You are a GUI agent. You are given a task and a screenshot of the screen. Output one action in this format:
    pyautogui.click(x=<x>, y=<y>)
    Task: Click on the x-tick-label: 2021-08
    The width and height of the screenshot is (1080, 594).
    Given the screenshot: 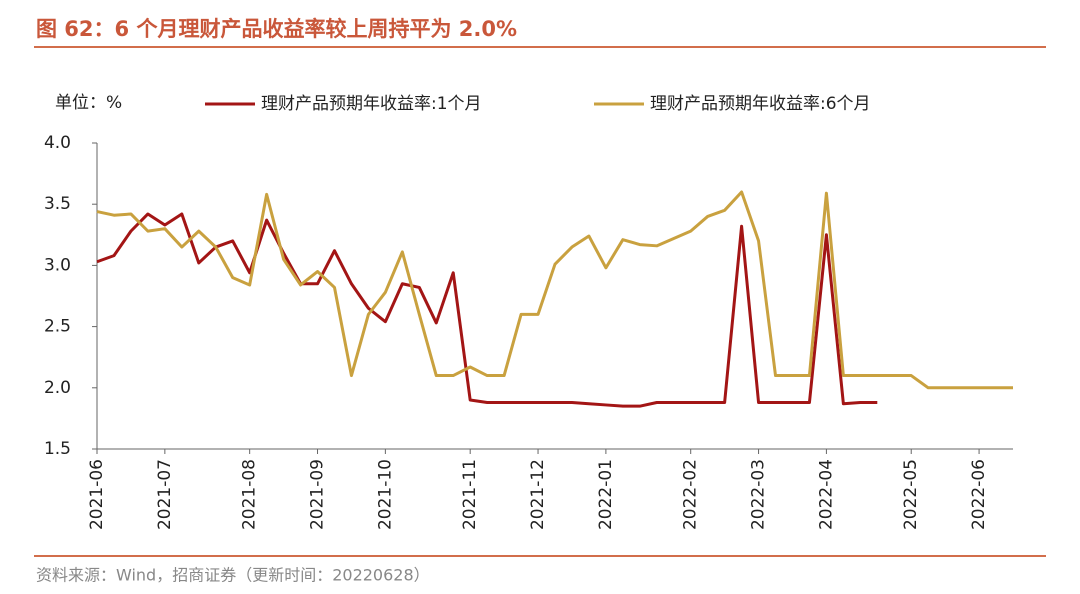 What is the action you would take?
    pyautogui.click(x=250, y=494)
    